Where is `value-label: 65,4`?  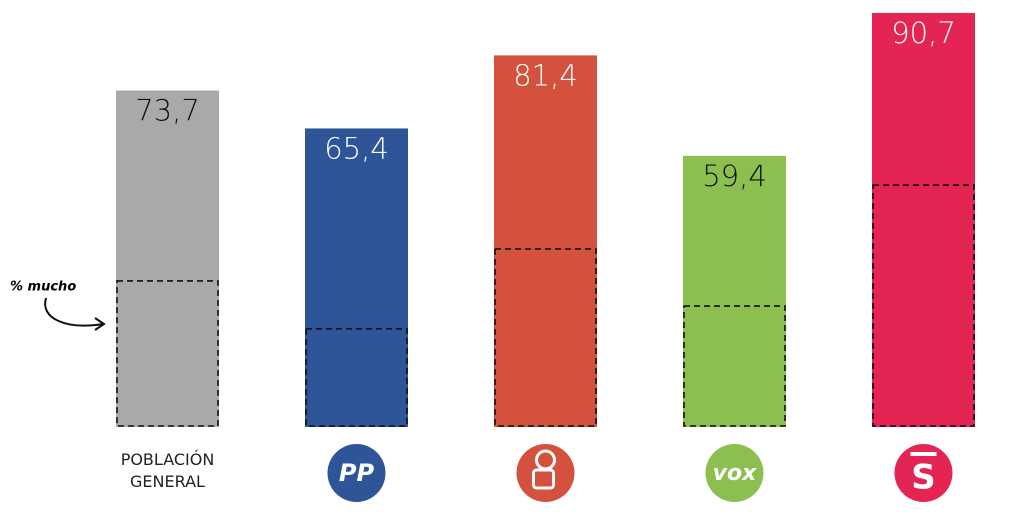
value-label: 65,4 is located at coordinates (356, 148).